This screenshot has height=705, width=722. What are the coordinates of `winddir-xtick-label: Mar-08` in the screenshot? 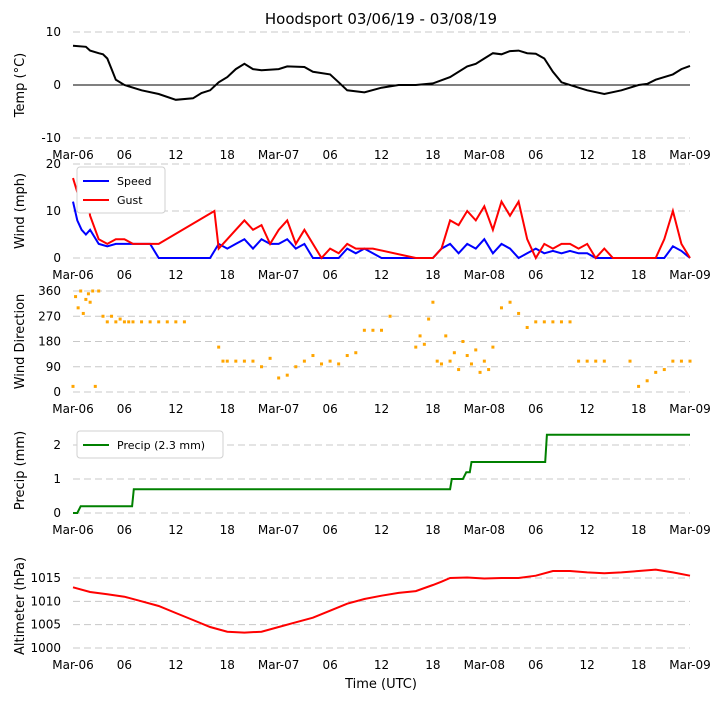 It's located at (484, 409).